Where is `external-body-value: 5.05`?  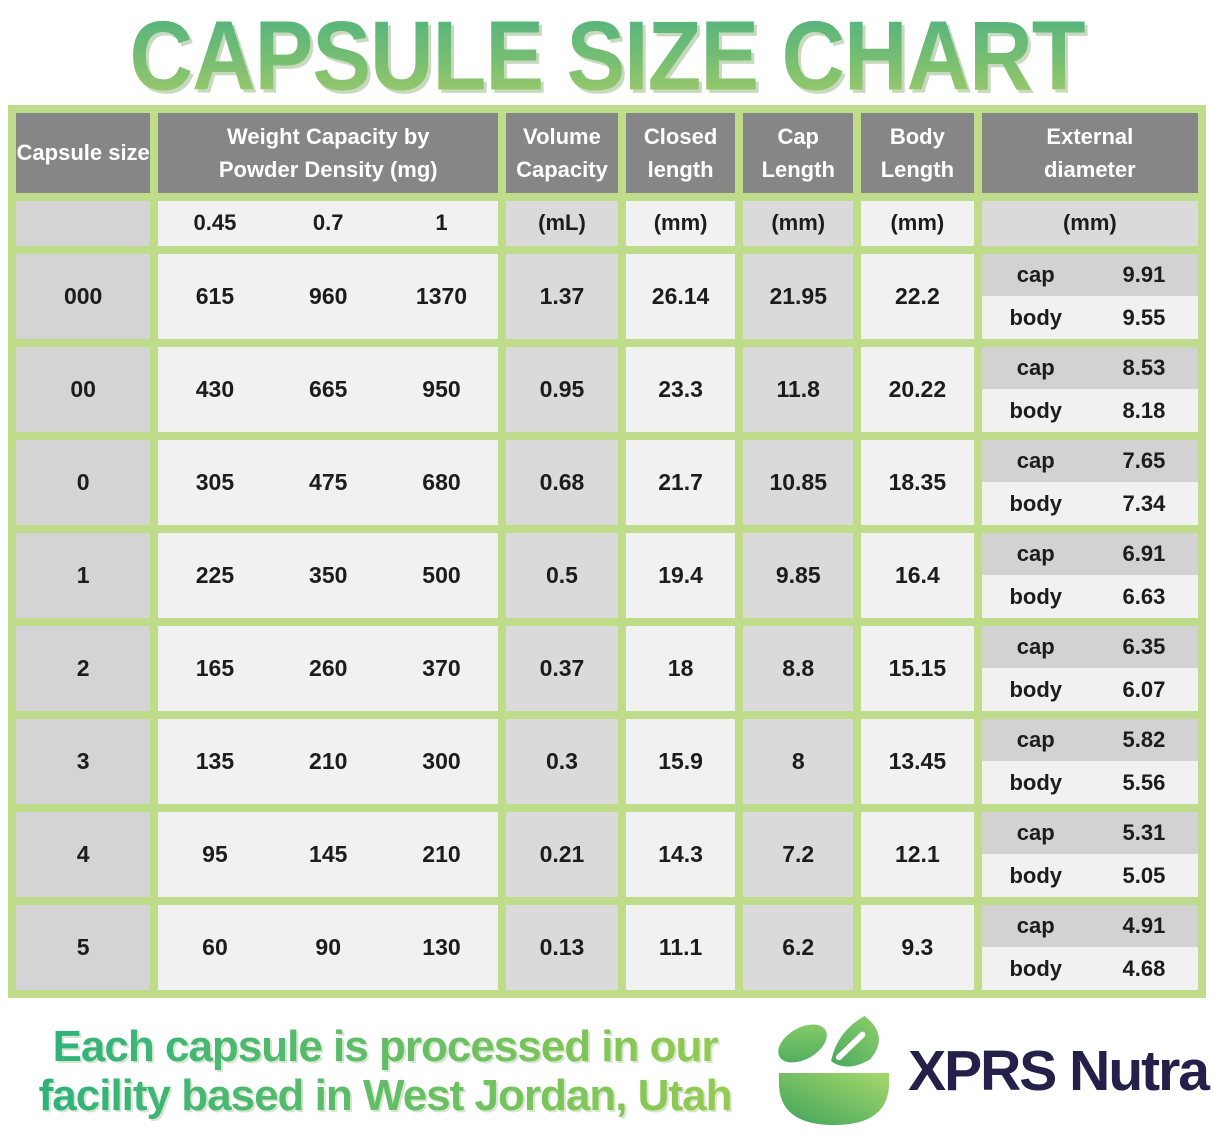
external-body-value: 5.05 is located at coordinates (1144, 875).